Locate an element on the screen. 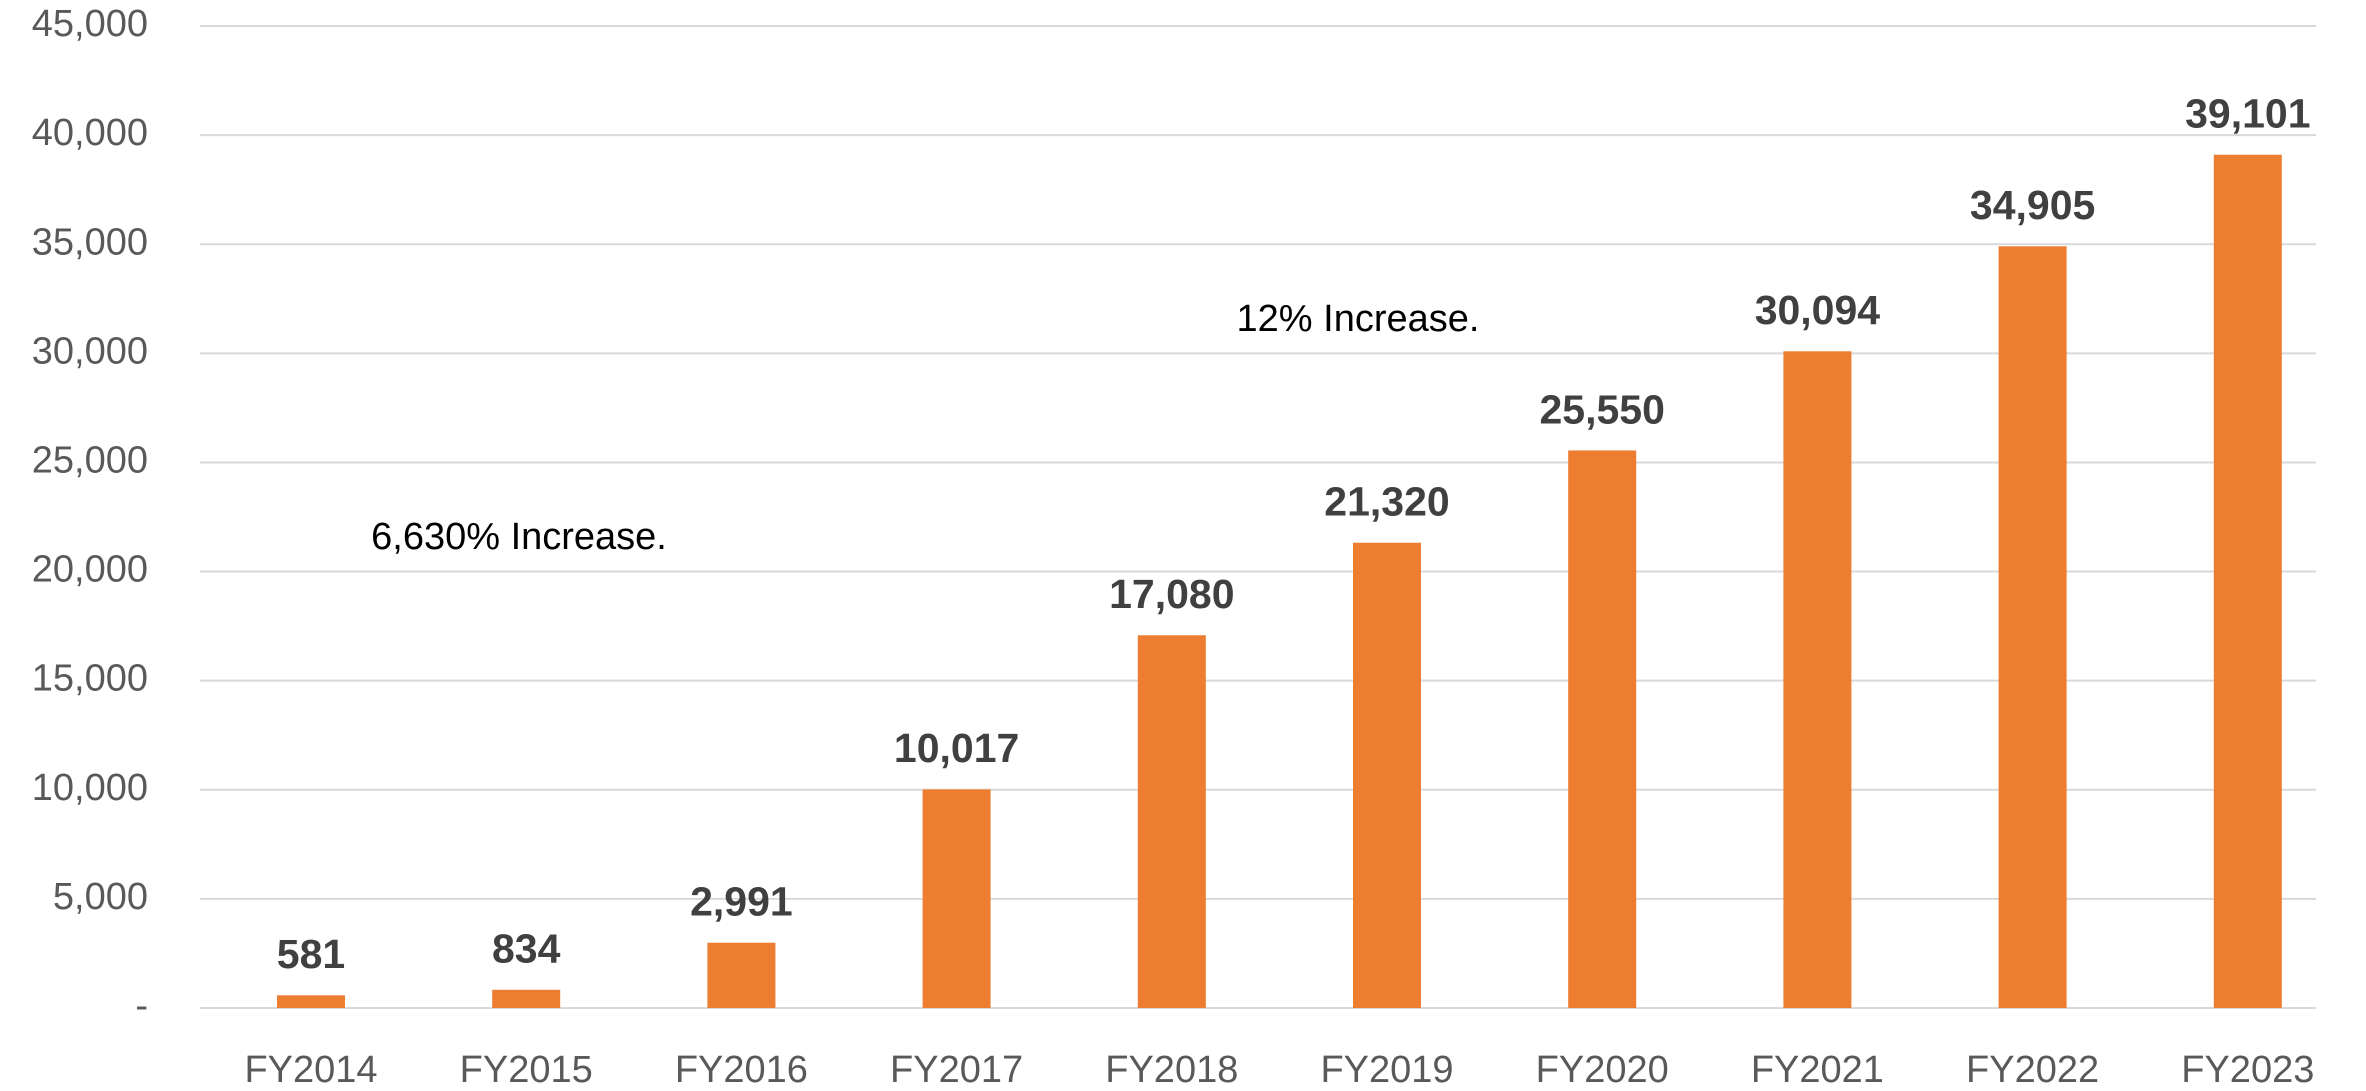 Image resolution: width=2366 pixels, height=1091 pixels. x-tick-label: FY2021 is located at coordinates (1817, 1070).